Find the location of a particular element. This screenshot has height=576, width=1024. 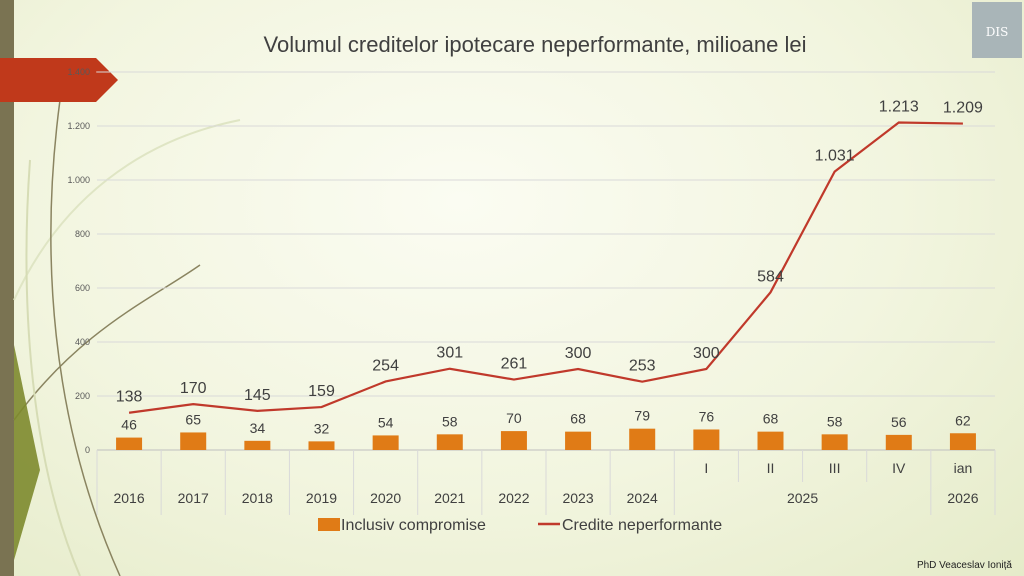

y-tick-label: 600 is located at coordinates (82, 288).